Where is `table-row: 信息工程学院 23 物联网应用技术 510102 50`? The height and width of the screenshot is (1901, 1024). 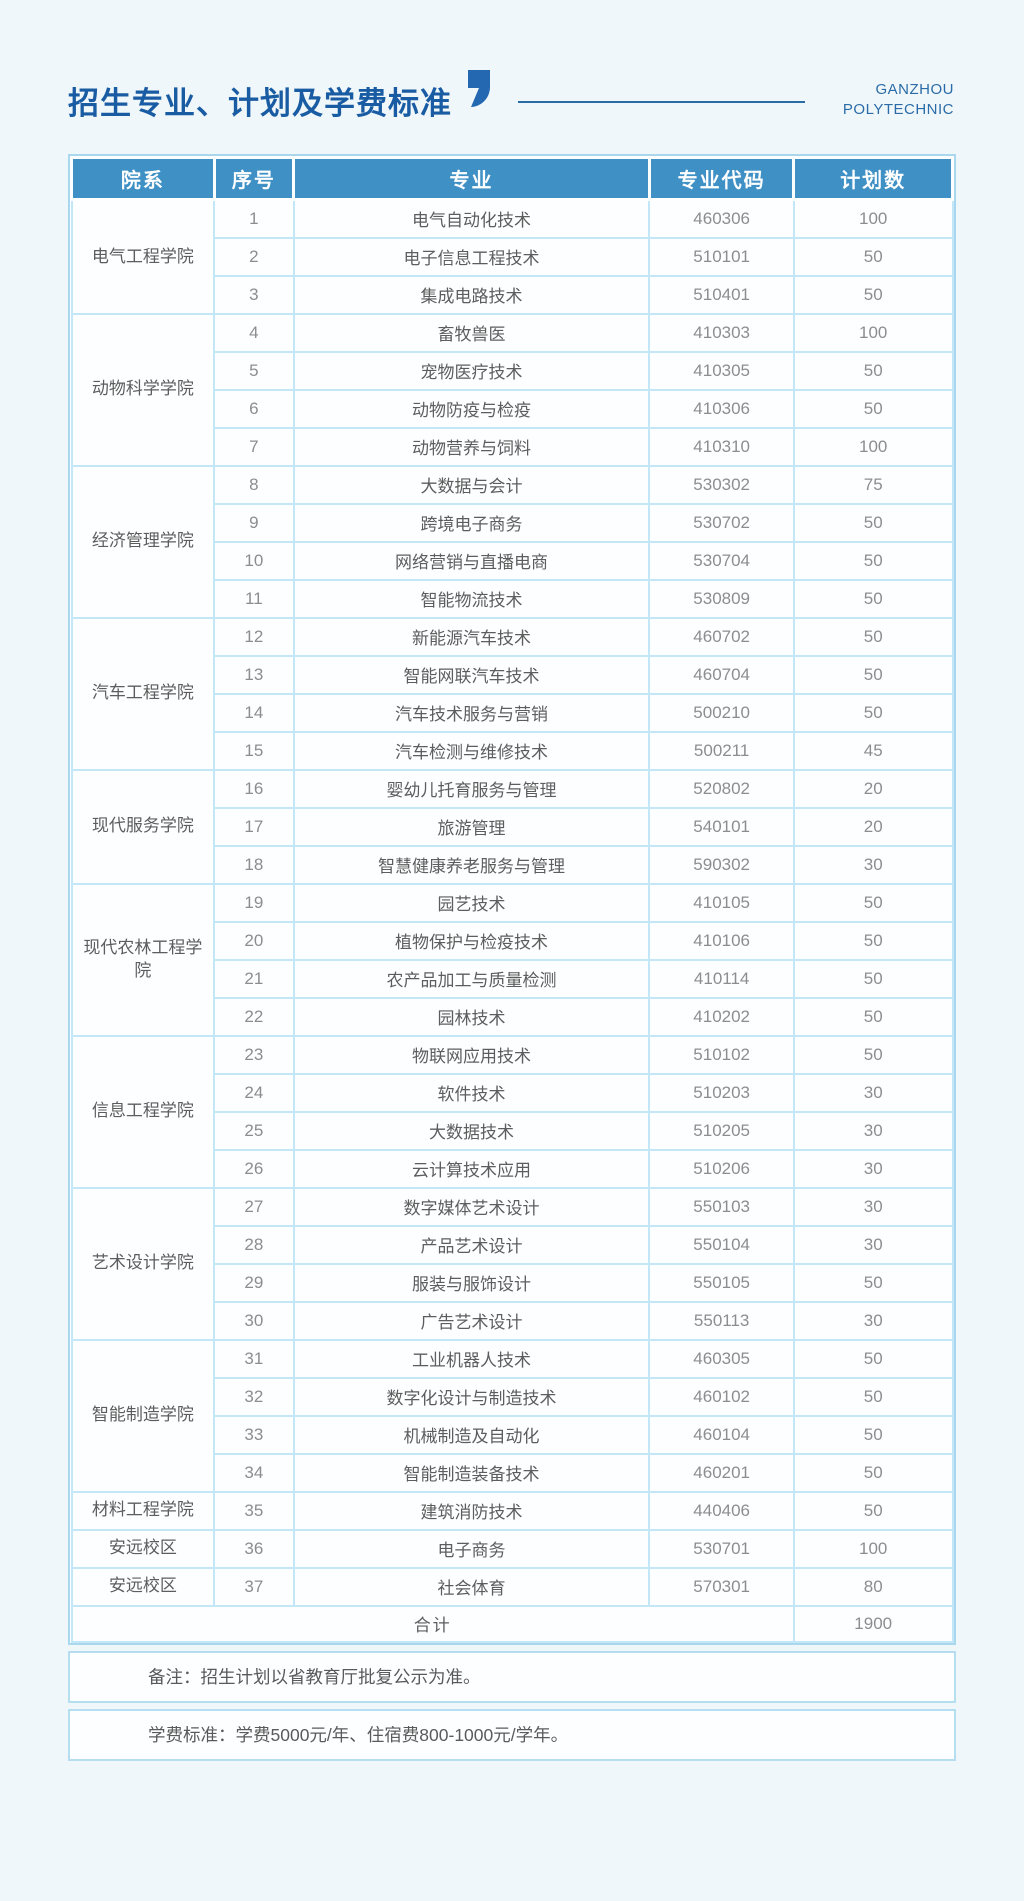
table-row: 信息工程学院 23 物联网应用技术 510102 50 is located at coordinates (512, 1111).